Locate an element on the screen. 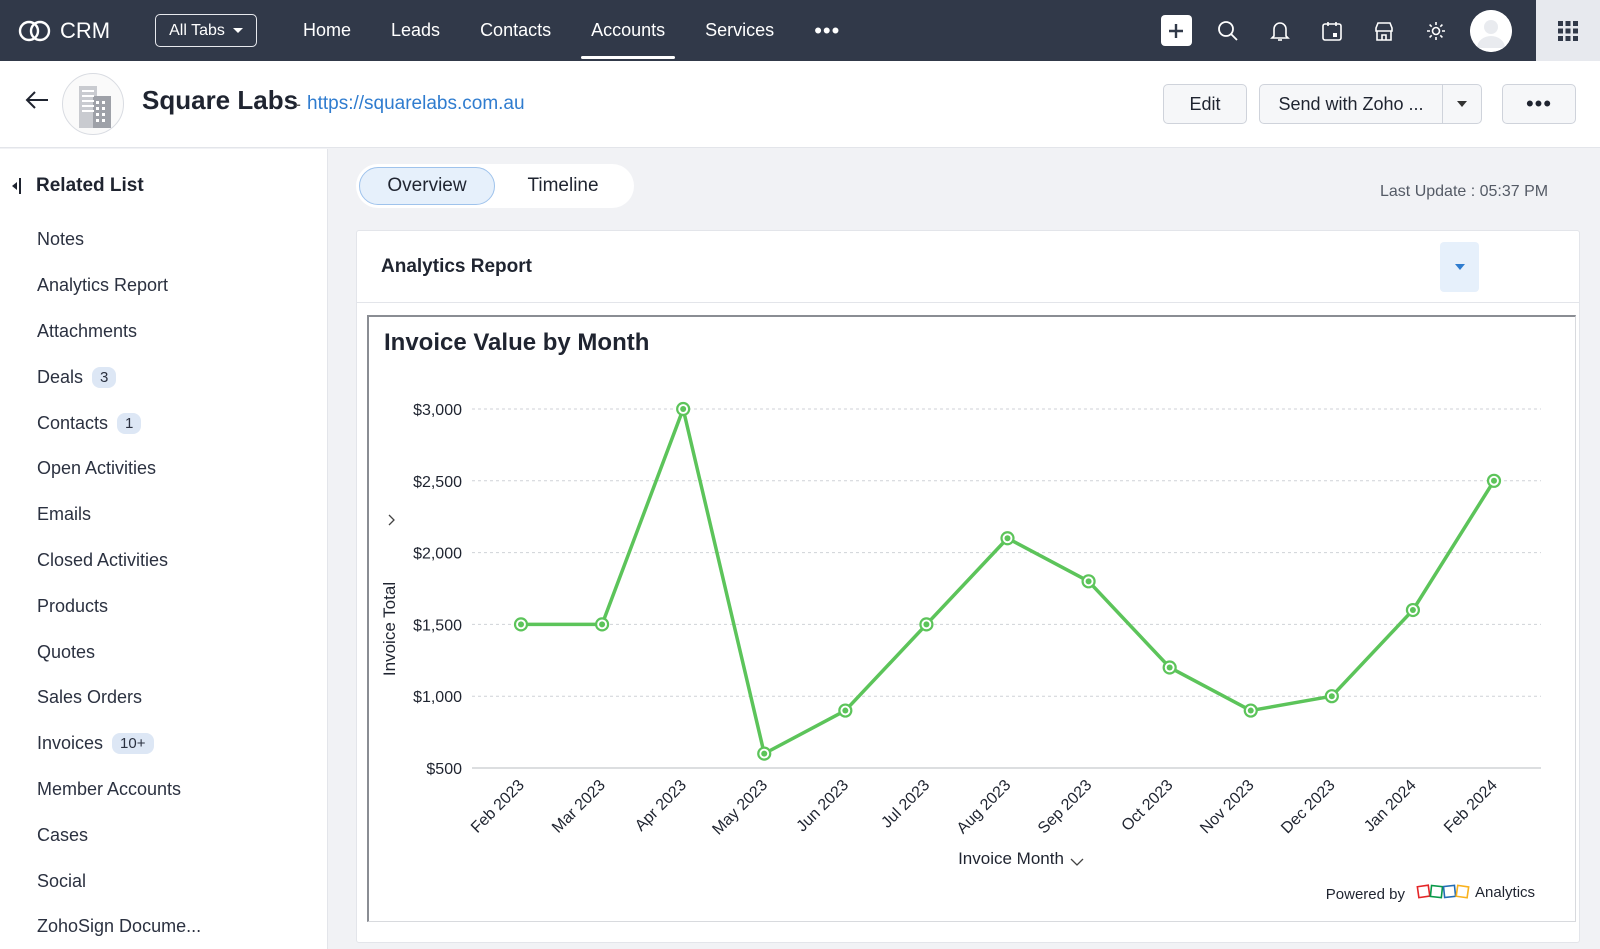  x-tick-label: Oct 2023 is located at coordinates (1148, 806).